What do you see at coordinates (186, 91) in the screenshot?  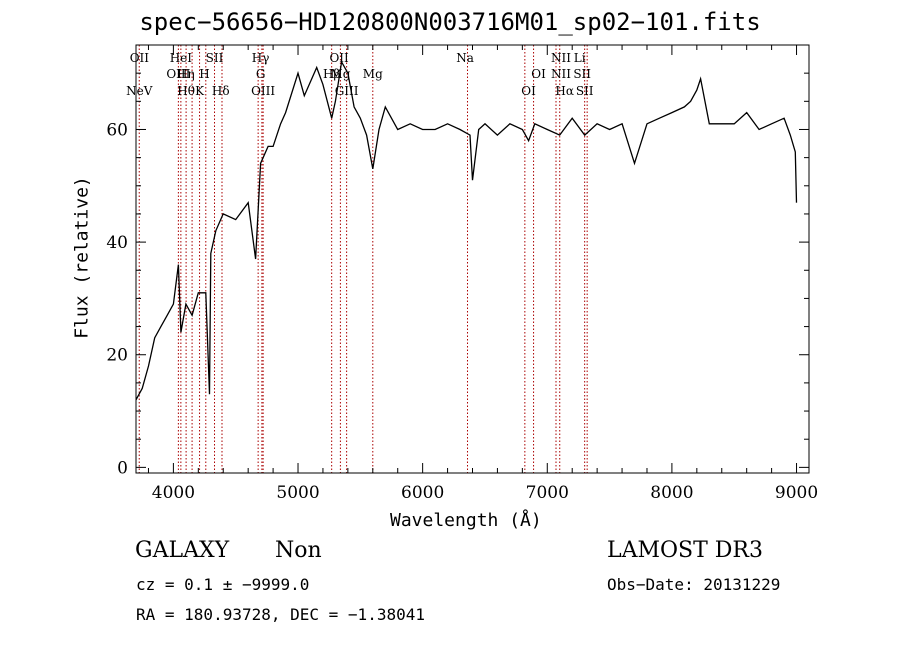 I see `emission-line-label: Hθ` at bounding box center [186, 91].